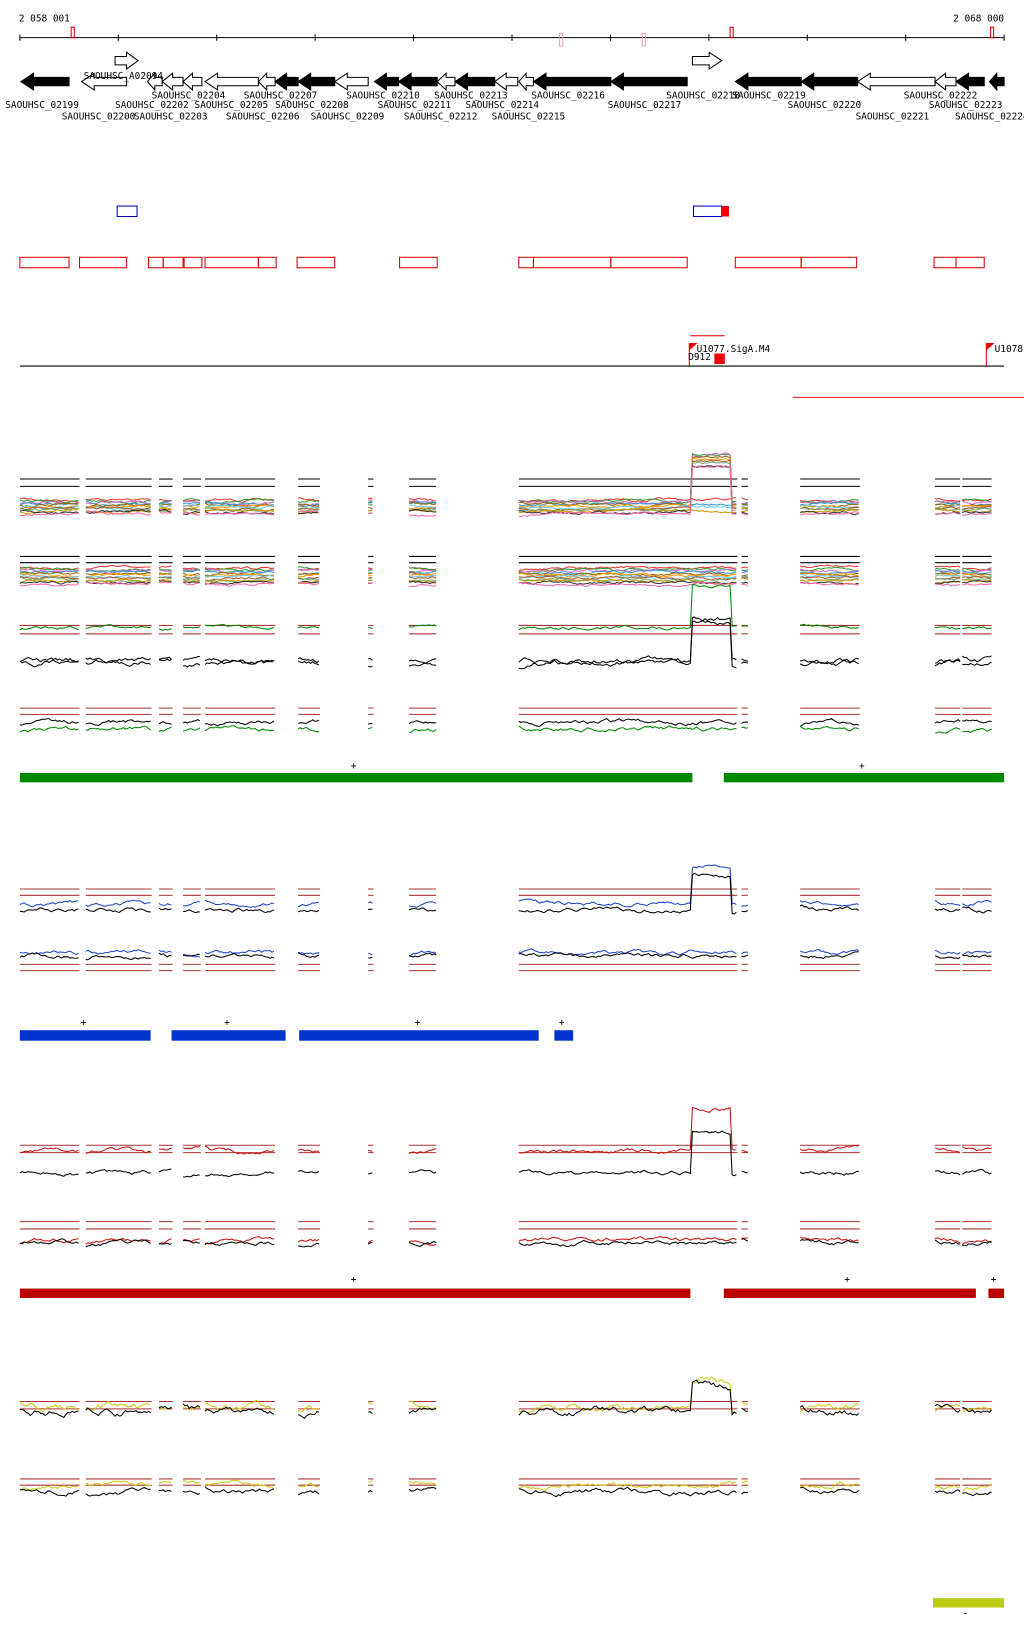 The width and height of the screenshot is (1024, 1640). Describe the element at coordinates (564, 1035) in the screenshot. I see `blue-track` at that location.